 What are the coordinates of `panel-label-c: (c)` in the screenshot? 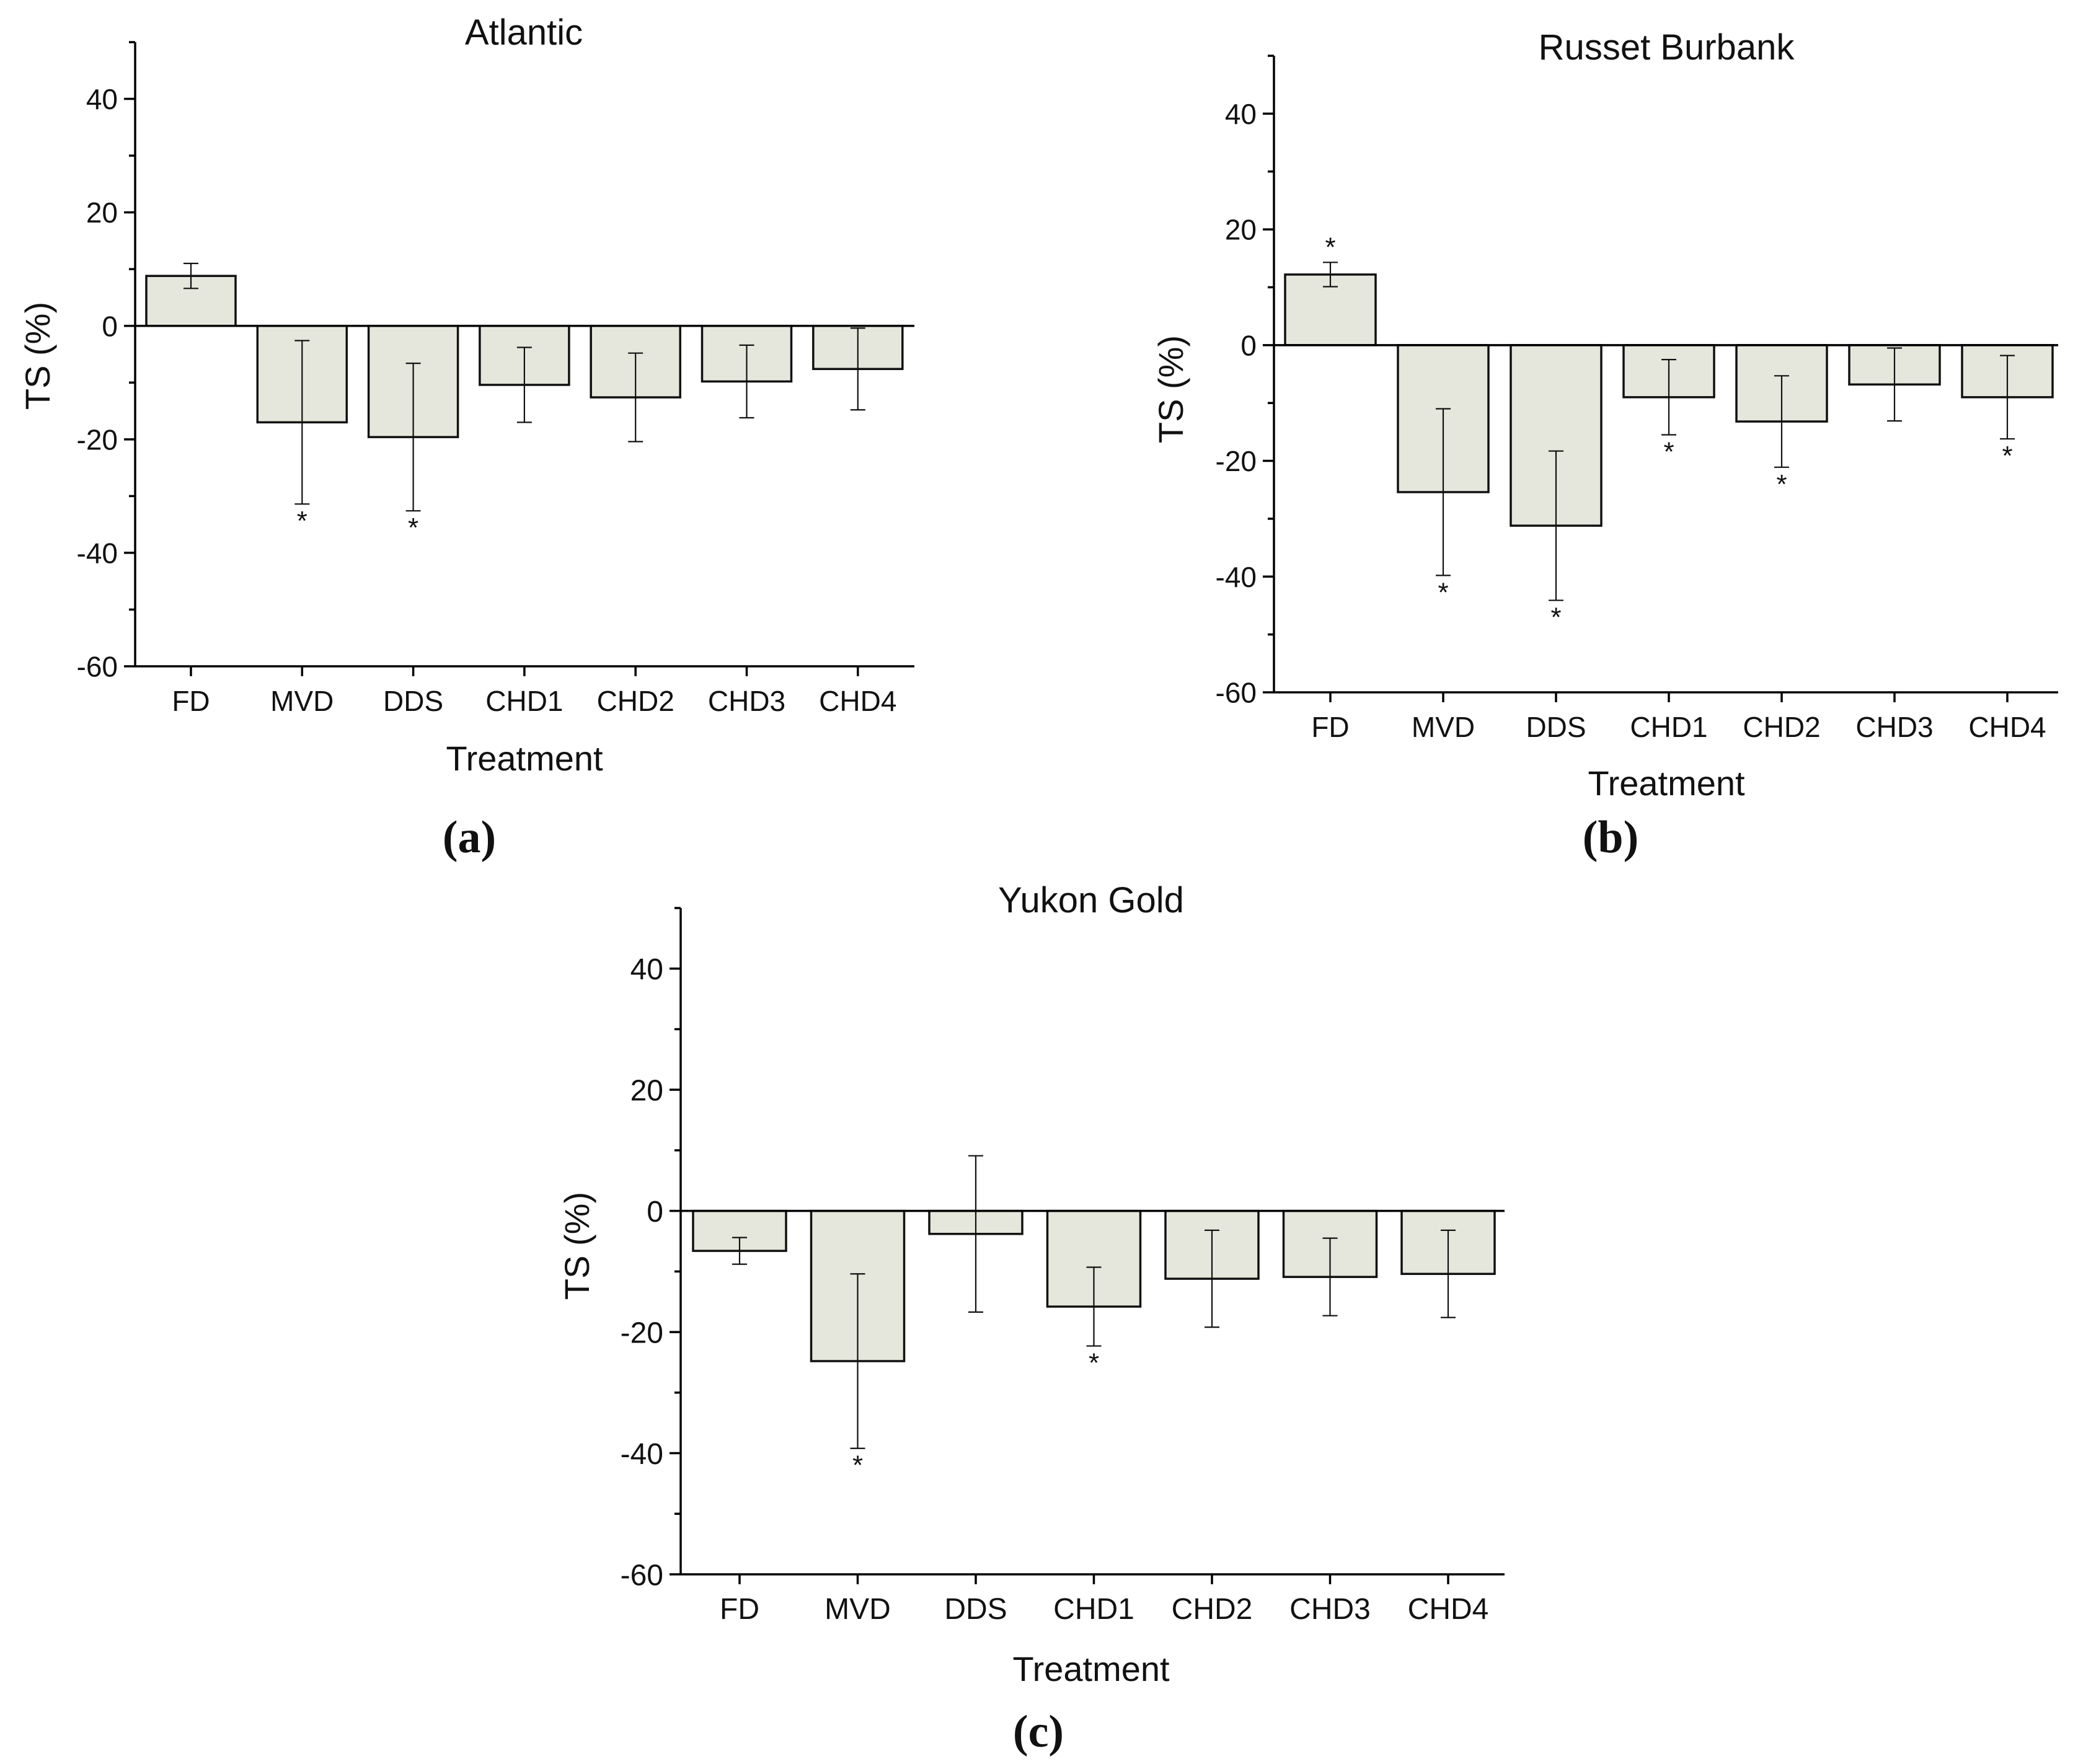 It's located at (1038, 1731).